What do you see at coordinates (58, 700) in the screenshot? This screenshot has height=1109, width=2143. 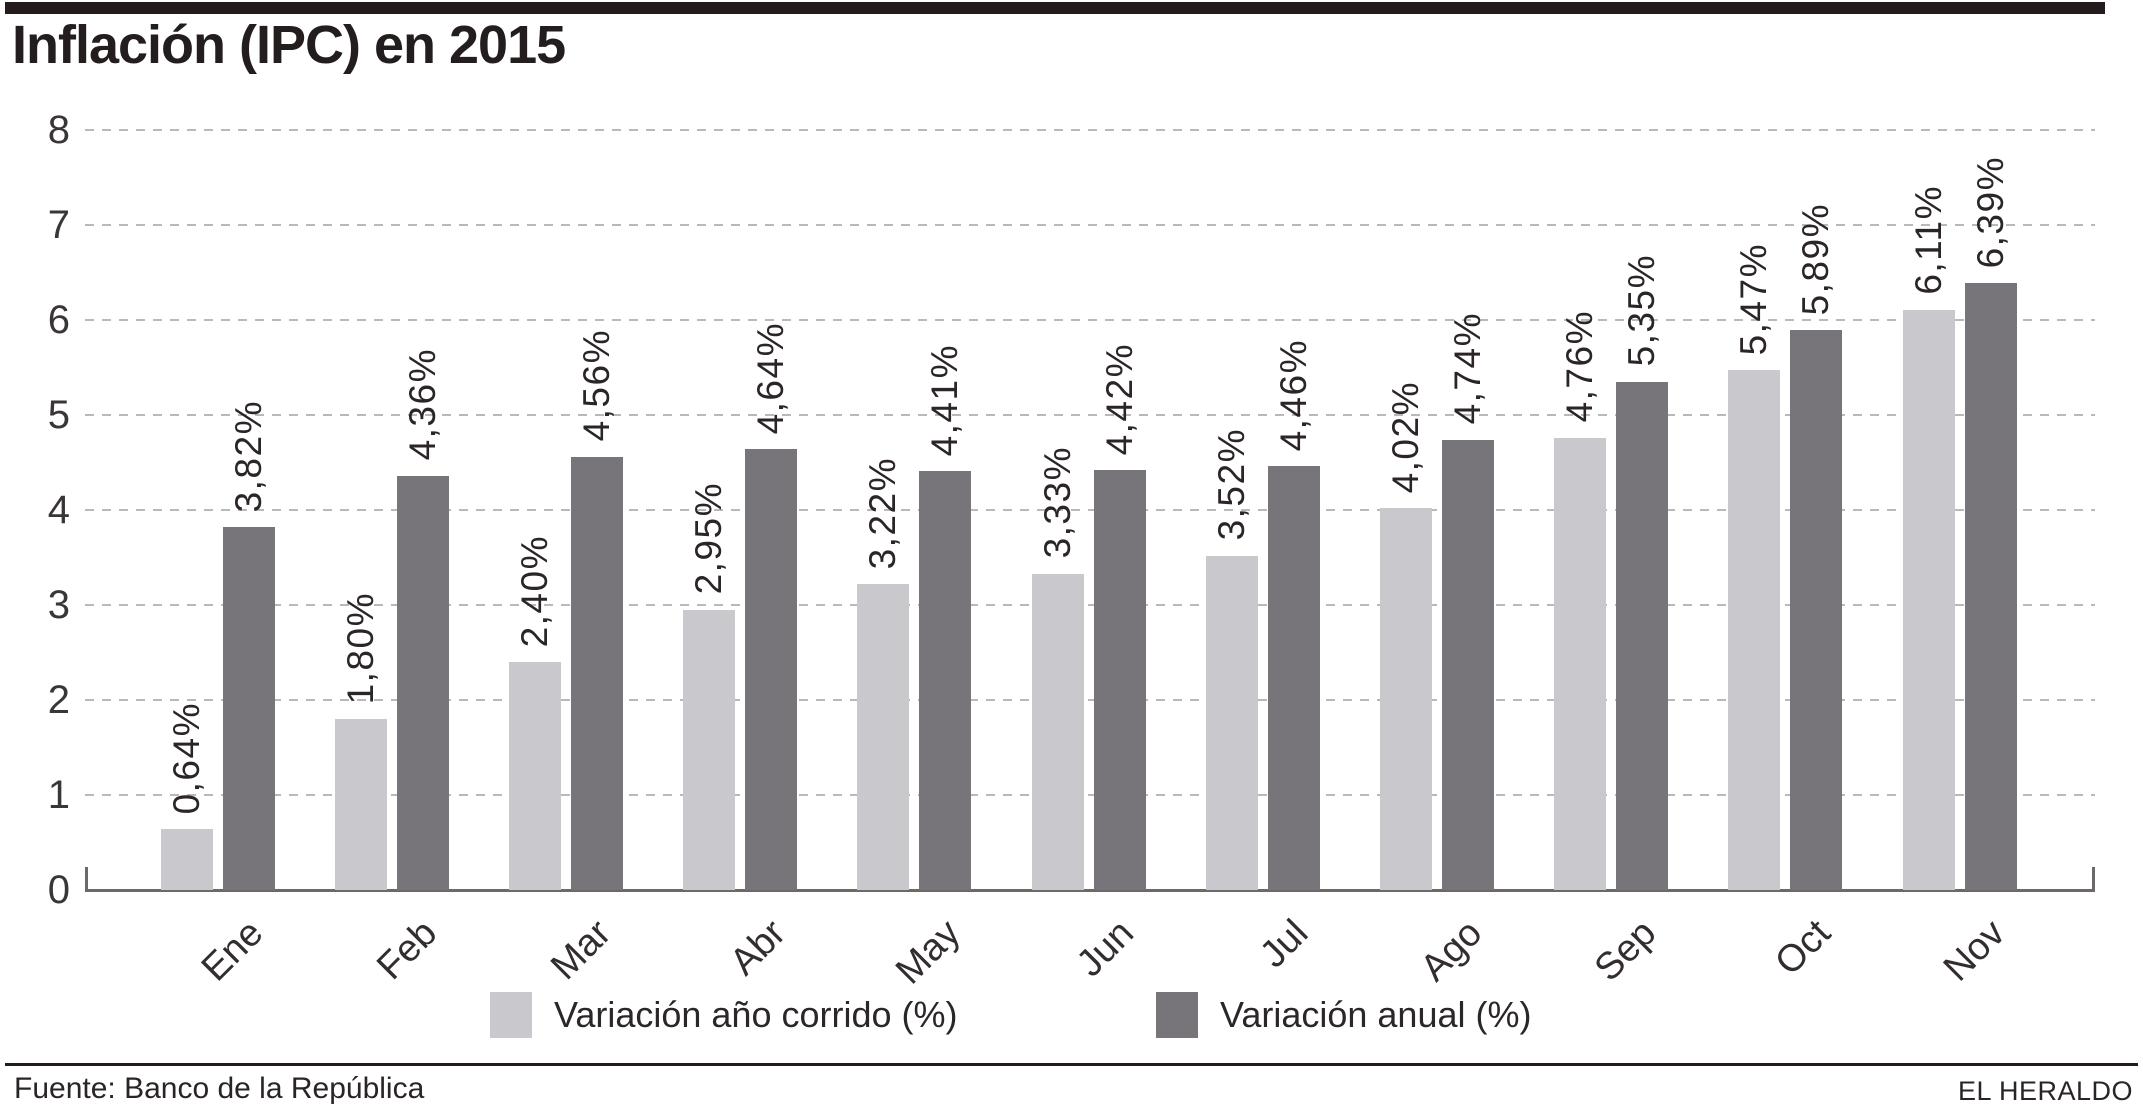 I see `y-axis-label-2: 2` at bounding box center [58, 700].